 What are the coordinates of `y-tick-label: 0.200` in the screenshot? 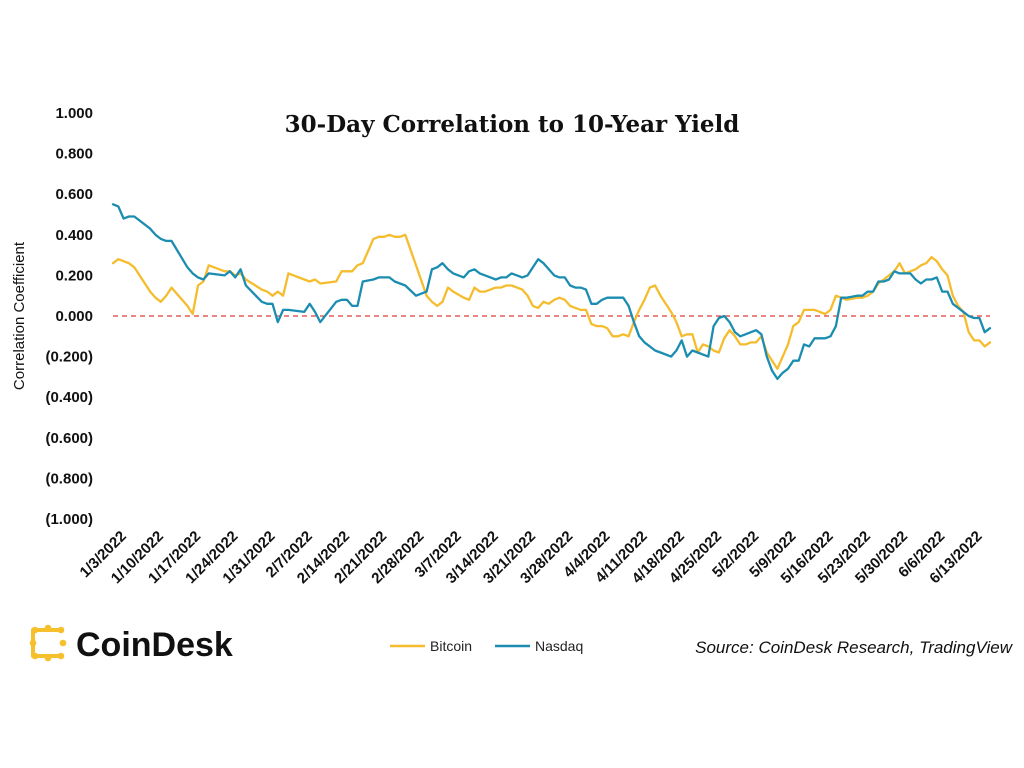 It's located at (74, 275).